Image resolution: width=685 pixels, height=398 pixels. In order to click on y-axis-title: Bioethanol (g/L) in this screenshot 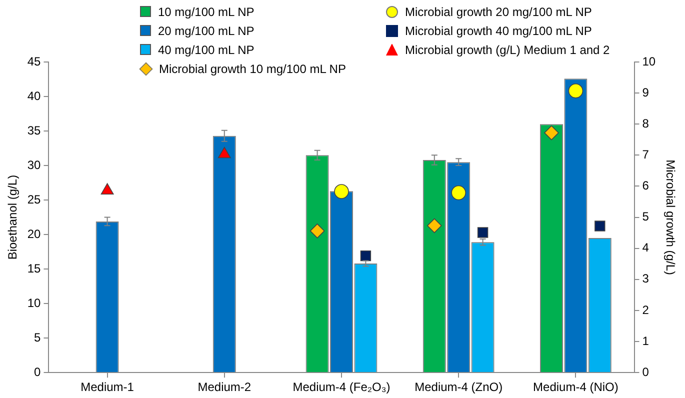, I will do `click(13, 217)`.